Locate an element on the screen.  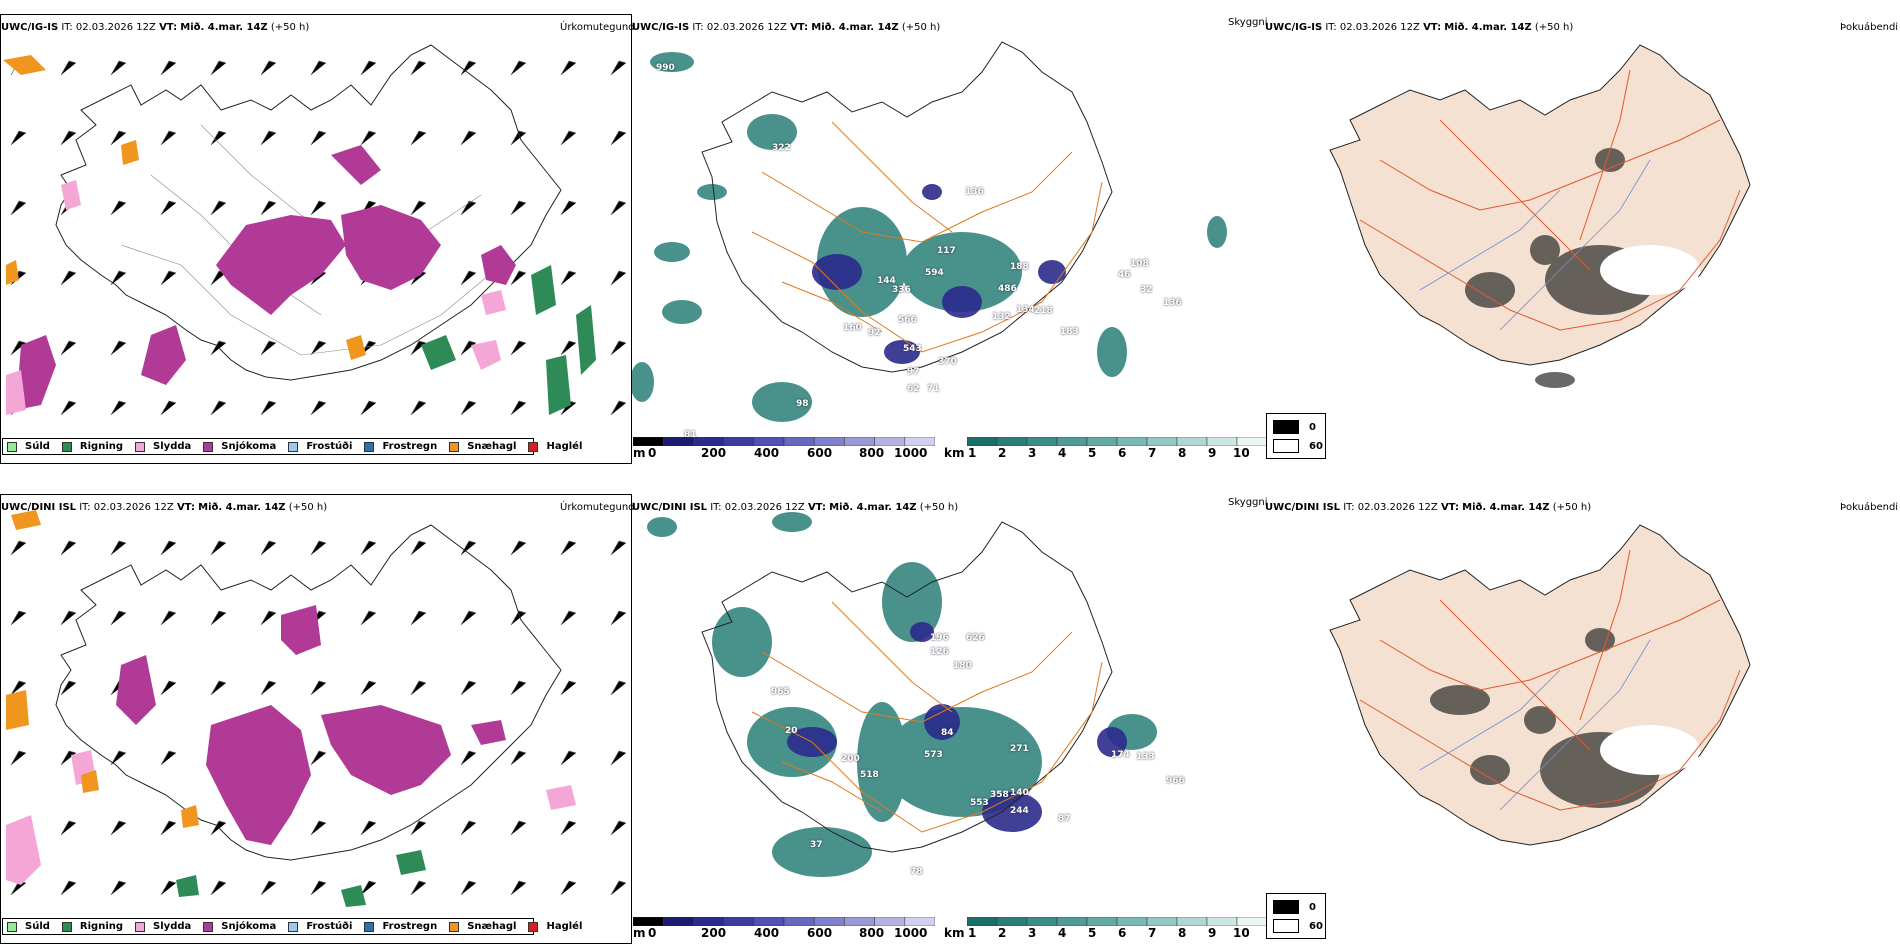
vt-label: VT: is located at coordinates (168, 27).